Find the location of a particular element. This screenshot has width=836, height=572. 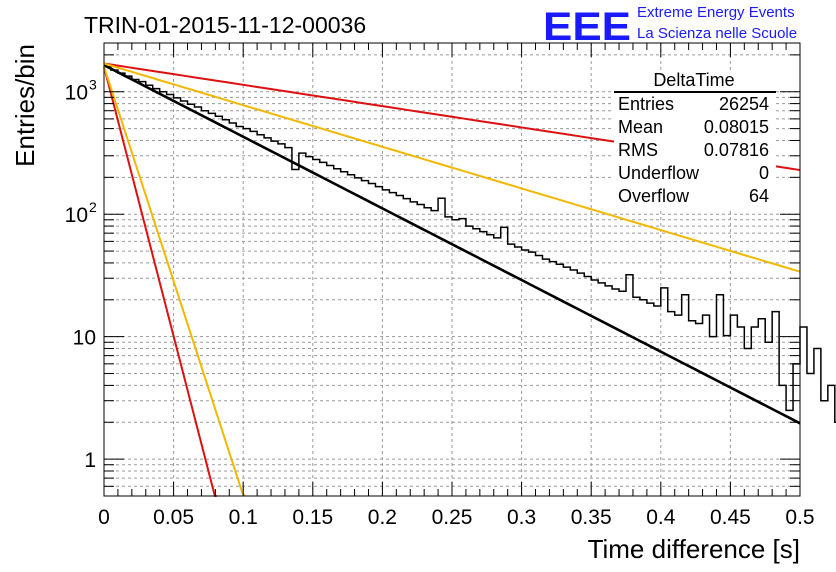

y-tick-exponent: 2 is located at coordinates (93, 207).